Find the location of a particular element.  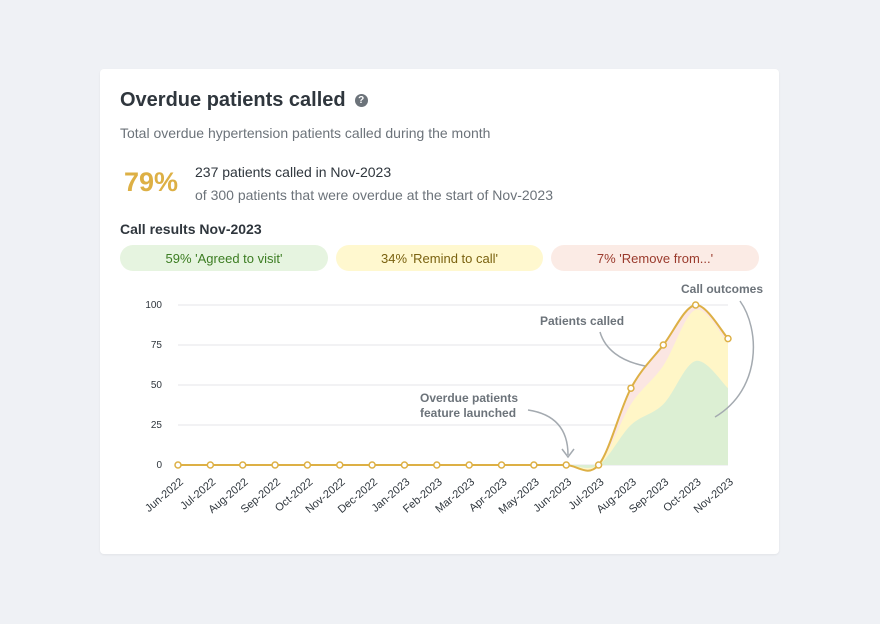

title-row: Overdue patients called ? is located at coordinates (244, 100).